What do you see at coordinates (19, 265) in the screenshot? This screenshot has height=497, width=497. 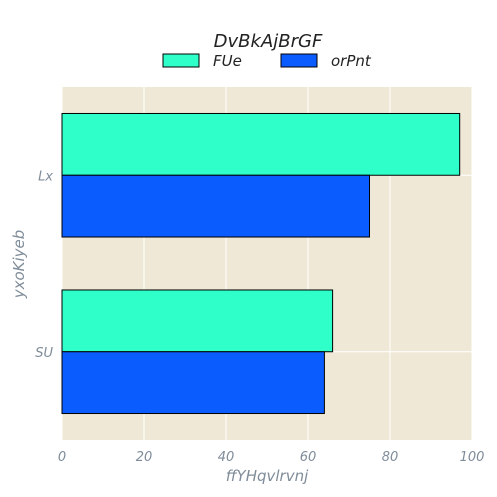 I see `y-axis-label: yxoKiyeb` at bounding box center [19, 265].